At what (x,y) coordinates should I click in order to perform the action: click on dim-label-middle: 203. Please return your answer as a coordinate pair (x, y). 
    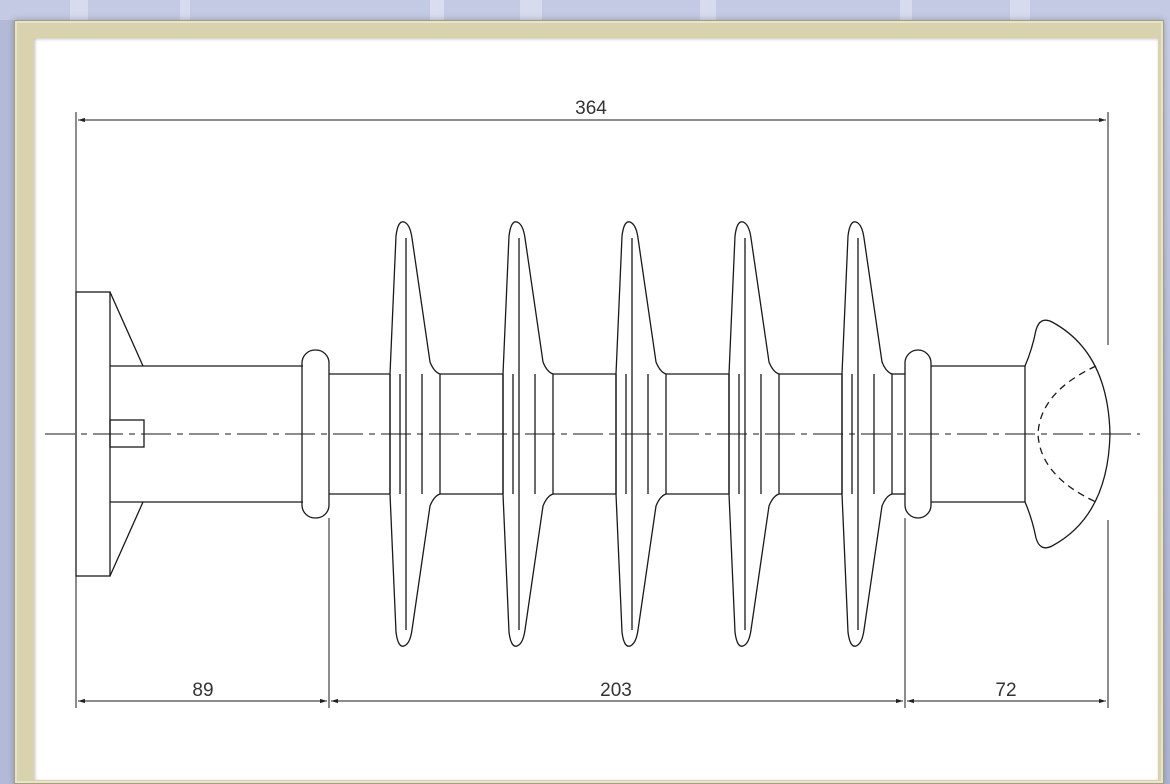
    Looking at the image, I should click on (616, 690).